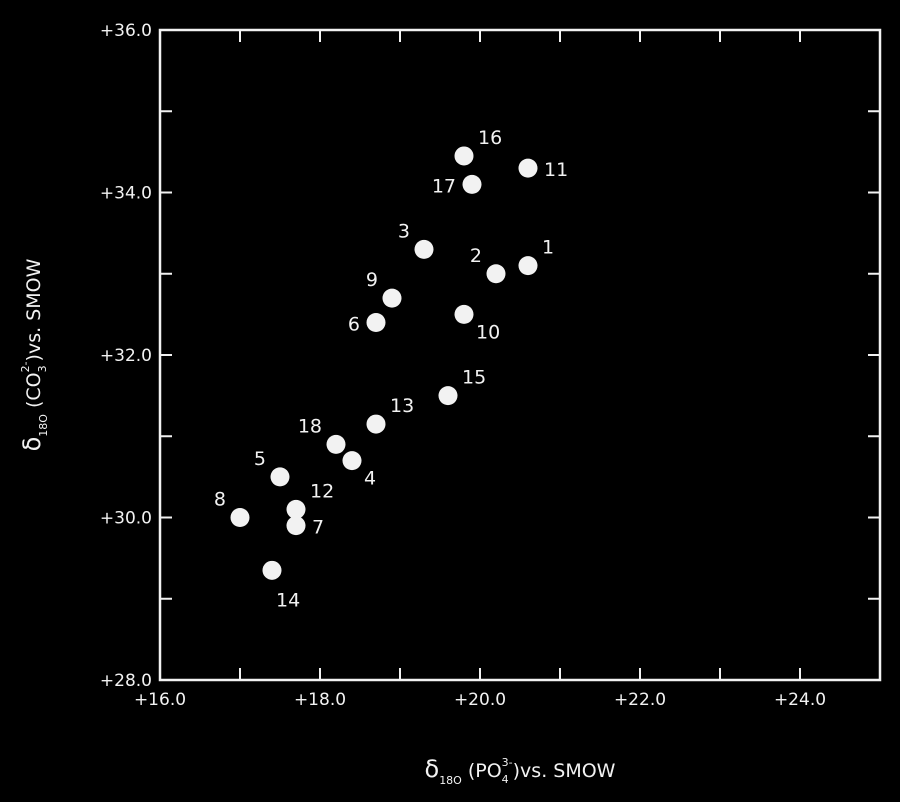 The height and width of the screenshot is (802, 900). I want to click on point-label-2: 2, so click(476, 256).